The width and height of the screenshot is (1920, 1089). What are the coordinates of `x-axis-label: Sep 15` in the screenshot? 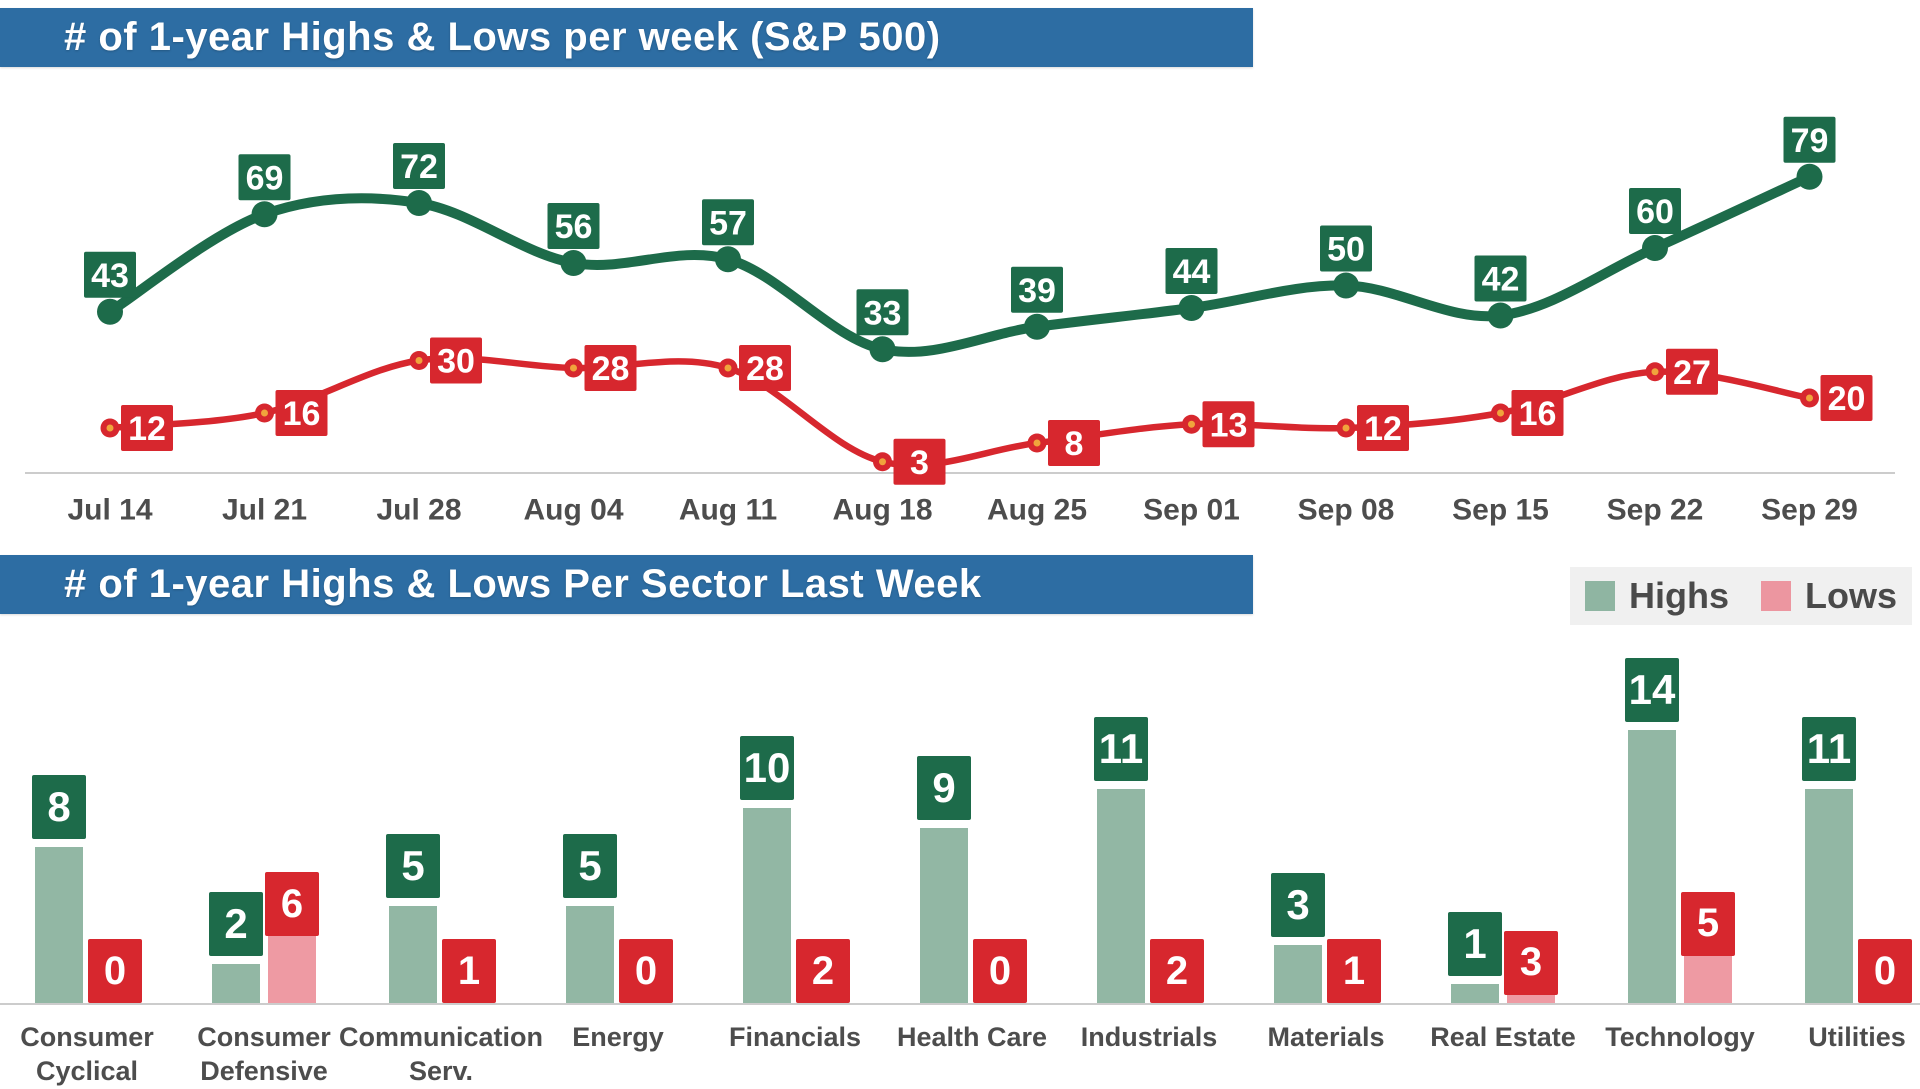 It's located at (1500, 510).